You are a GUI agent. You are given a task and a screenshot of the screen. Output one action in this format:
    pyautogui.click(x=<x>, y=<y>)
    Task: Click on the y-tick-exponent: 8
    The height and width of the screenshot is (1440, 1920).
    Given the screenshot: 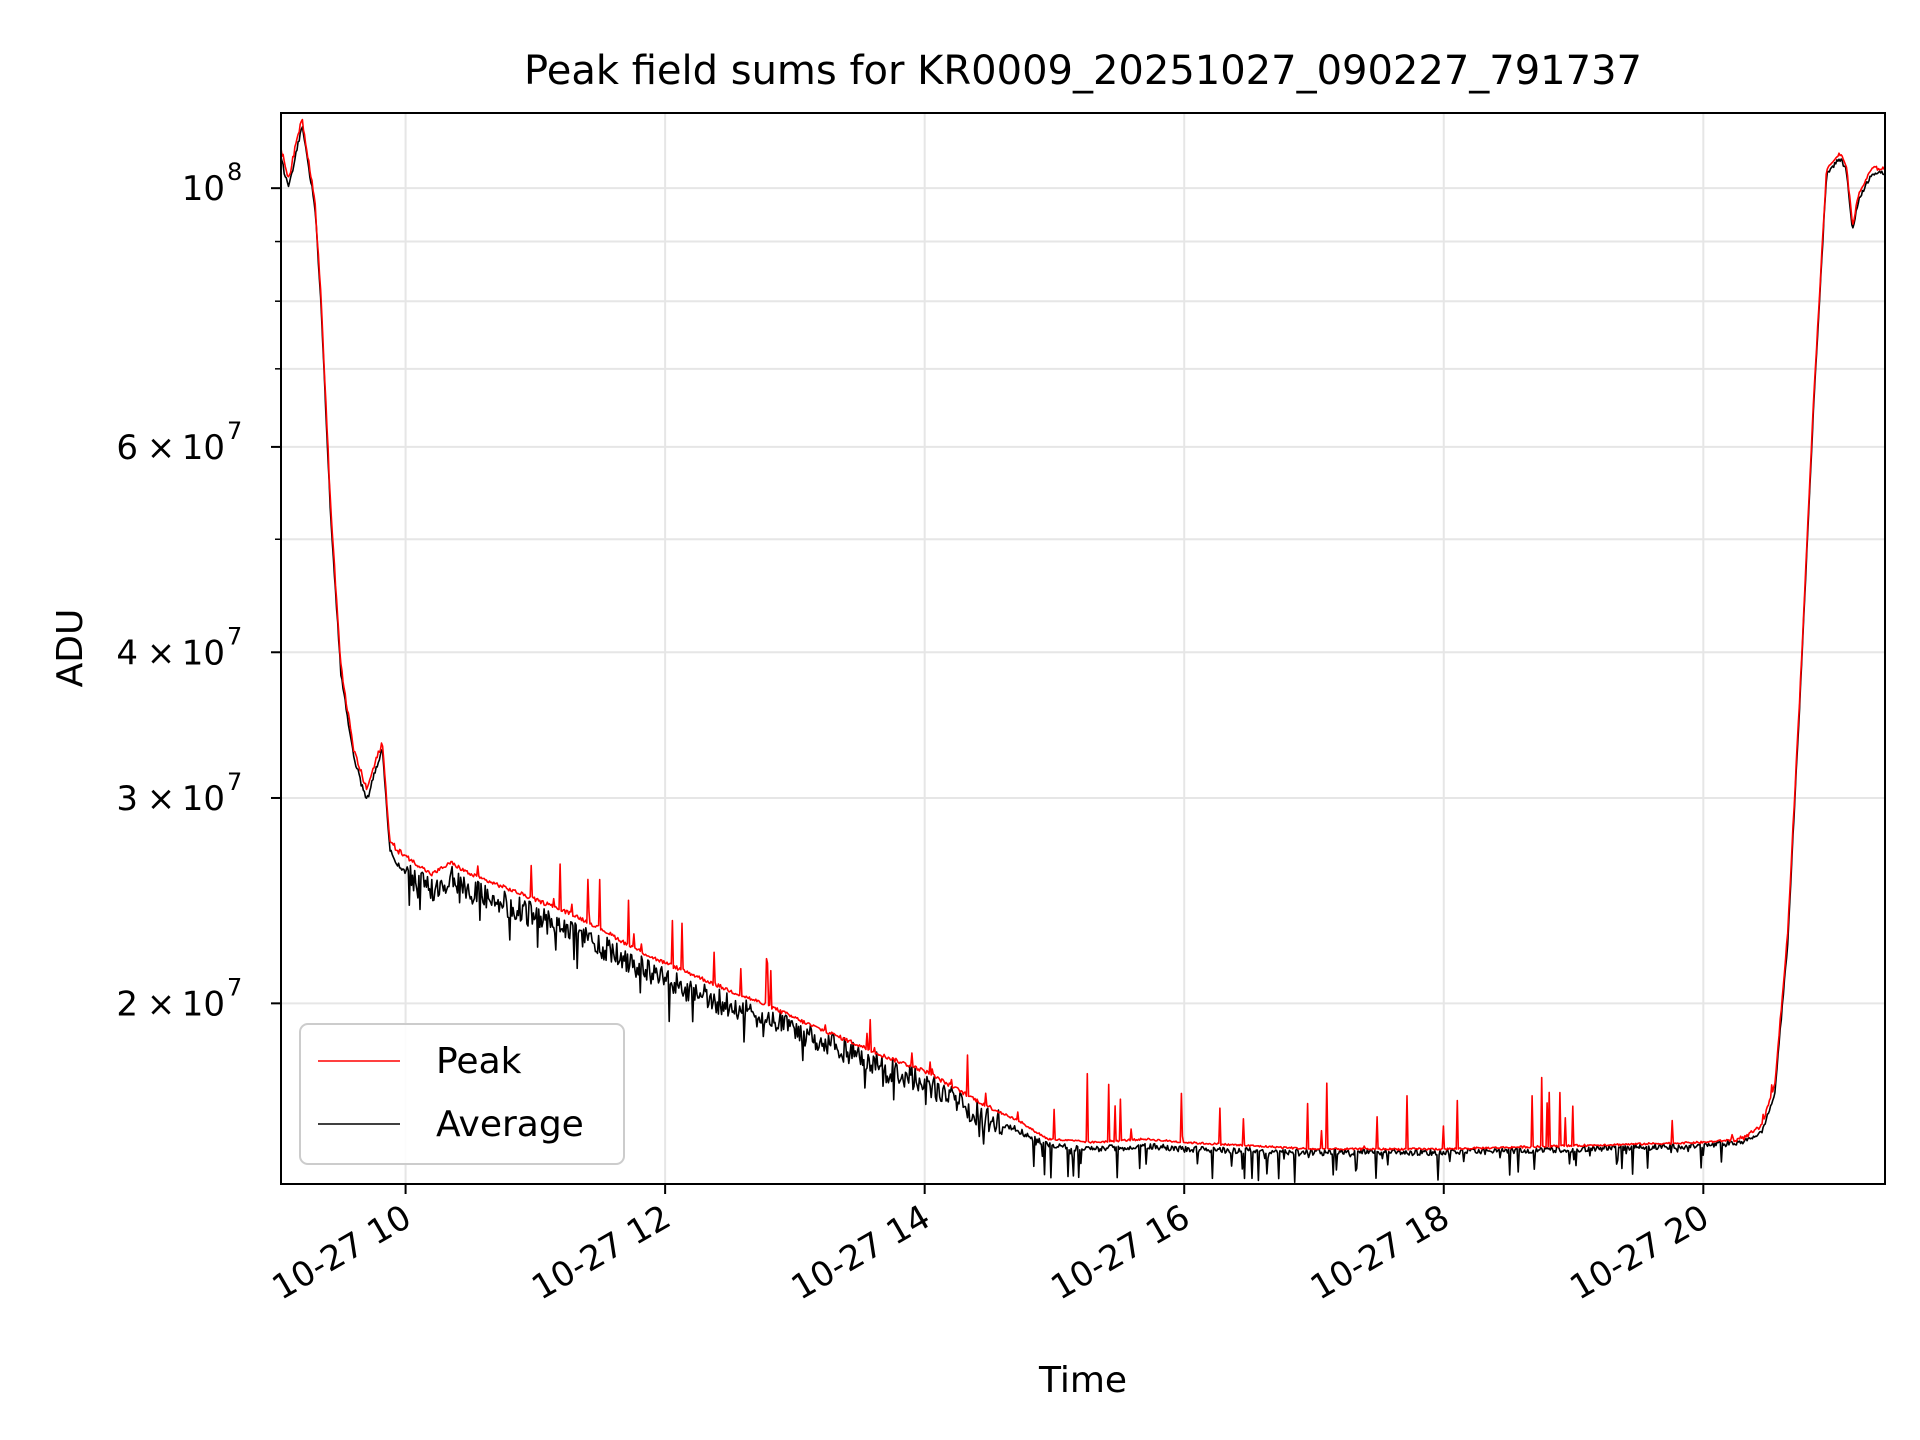 What is the action you would take?
    pyautogui.click(x=234, y=172)
    